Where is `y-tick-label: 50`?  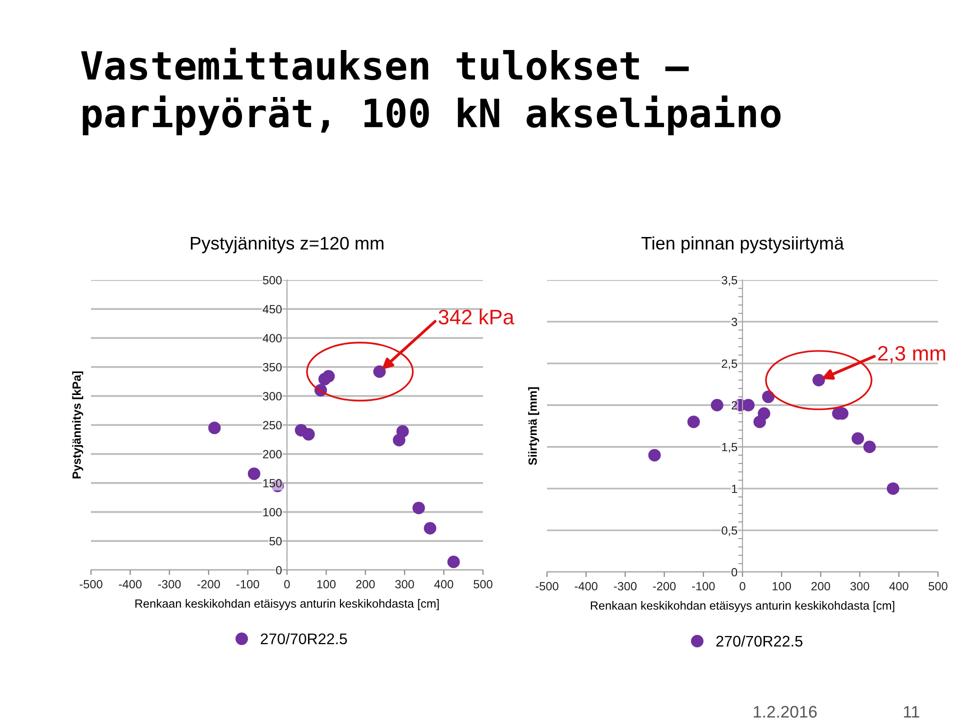 y-tick-label: 50 is located at coordinates (275, 541).